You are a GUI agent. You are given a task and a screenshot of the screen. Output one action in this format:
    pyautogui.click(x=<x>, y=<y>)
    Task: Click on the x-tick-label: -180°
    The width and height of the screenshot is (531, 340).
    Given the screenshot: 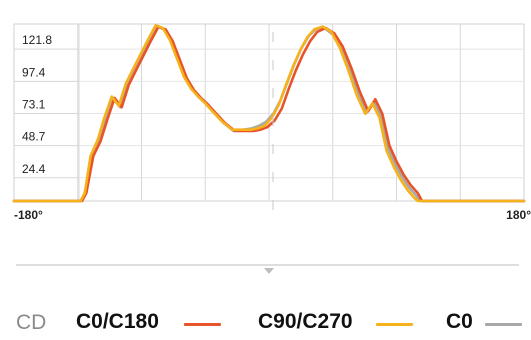 What is the action you would take?
    pyautogui.click(x=28, y=215)
    